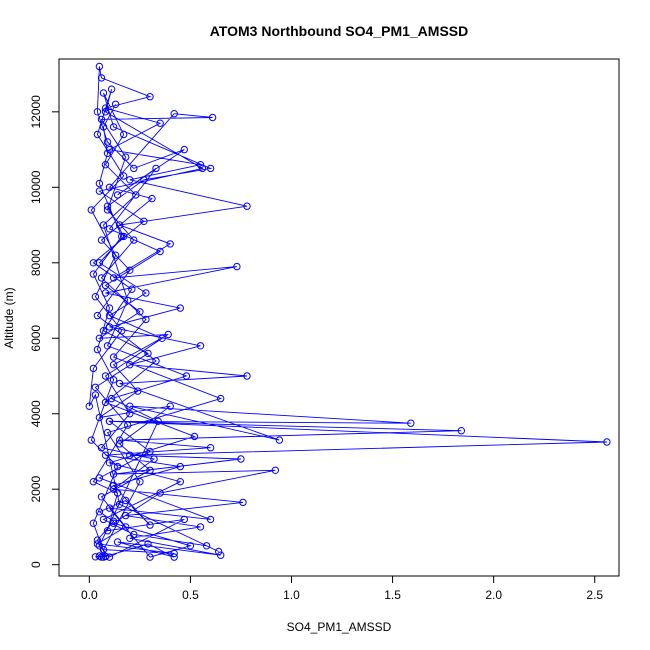 This screenshot has width=650, height=650. What do you see at coordinates (594, 595) in the screenshot?
I see `x-tick-label: 2.5` at bounding box center [594, 595].